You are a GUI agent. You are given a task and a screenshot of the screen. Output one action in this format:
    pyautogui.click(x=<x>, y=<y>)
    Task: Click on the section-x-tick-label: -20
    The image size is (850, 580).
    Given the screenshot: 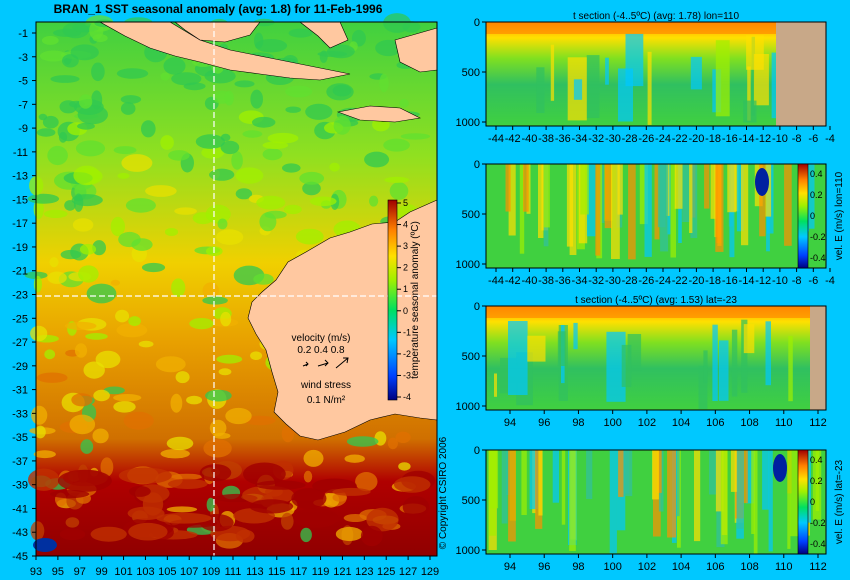 What is the action you would take?
    pyautogui.click(x=696, y=281)
    